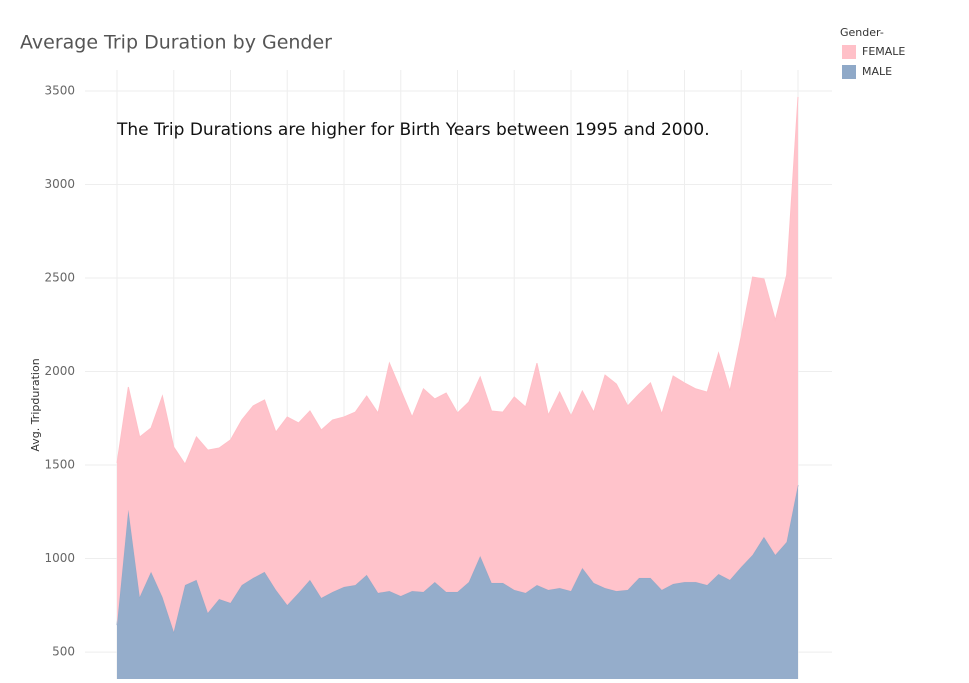 The height and width of the screenshot is (683, 969). What do you see at coordinates (176, 43) in the screenshot?
I see `chart-title: Average Trip Duration by Gender` at bounding box center [176, 43].